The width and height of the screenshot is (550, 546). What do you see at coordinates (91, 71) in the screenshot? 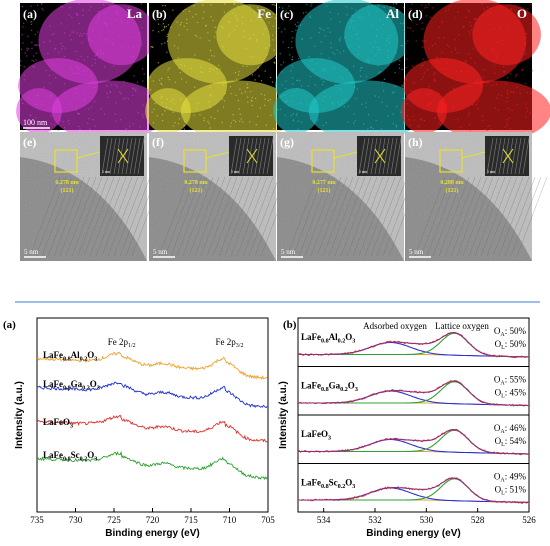
I see `eds-panel-la: (a) La 100 nm` at bounding box center [91, 71].